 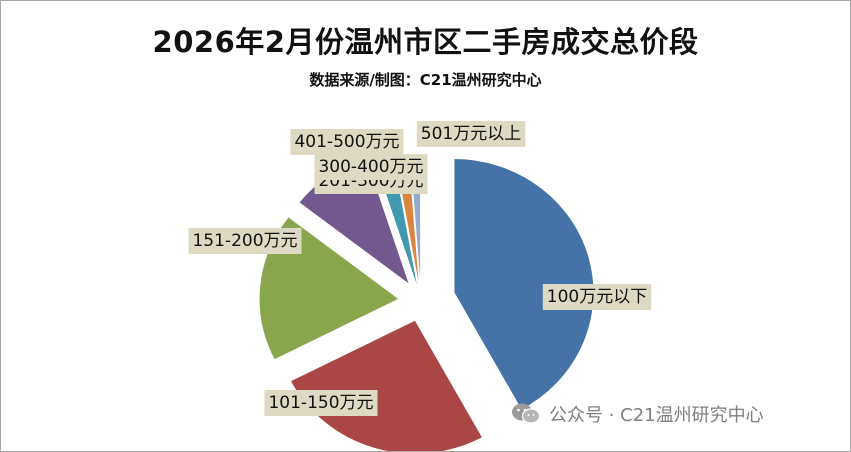 I want to click on watermark-text: 公众号 · C21温州研究中心, so click(x=656, y=415).